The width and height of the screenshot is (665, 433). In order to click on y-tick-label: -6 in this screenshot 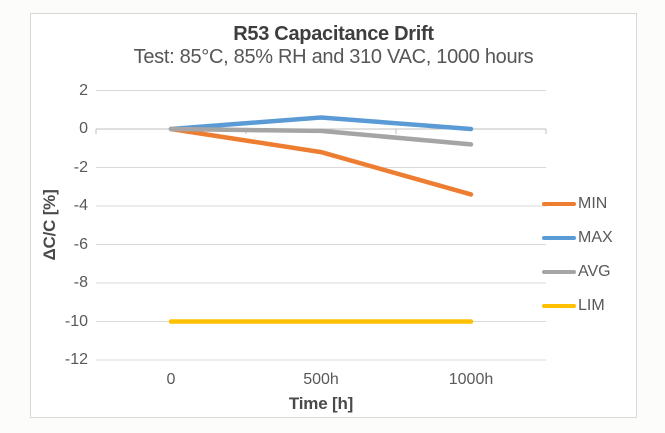, I will do `click(80, 244)`.